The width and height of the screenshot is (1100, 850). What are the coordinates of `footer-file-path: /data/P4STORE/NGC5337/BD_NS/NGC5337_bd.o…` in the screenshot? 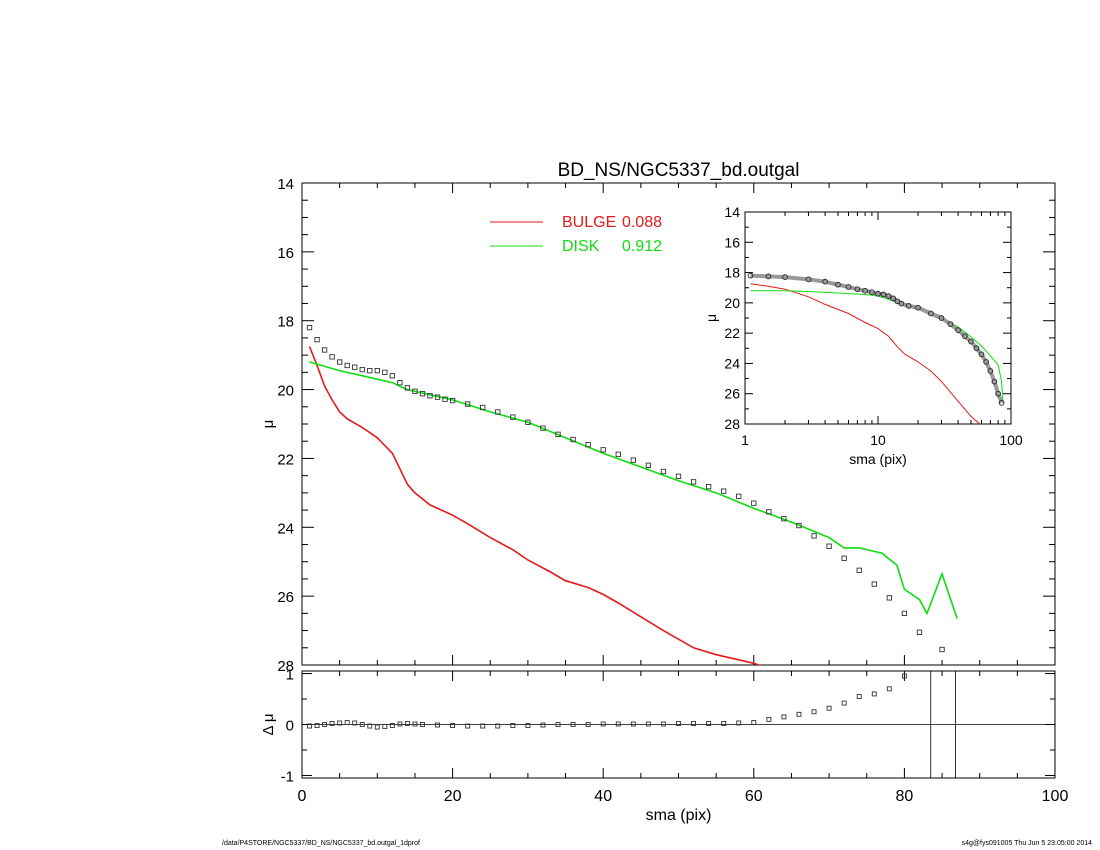 It's located at (321, 843).